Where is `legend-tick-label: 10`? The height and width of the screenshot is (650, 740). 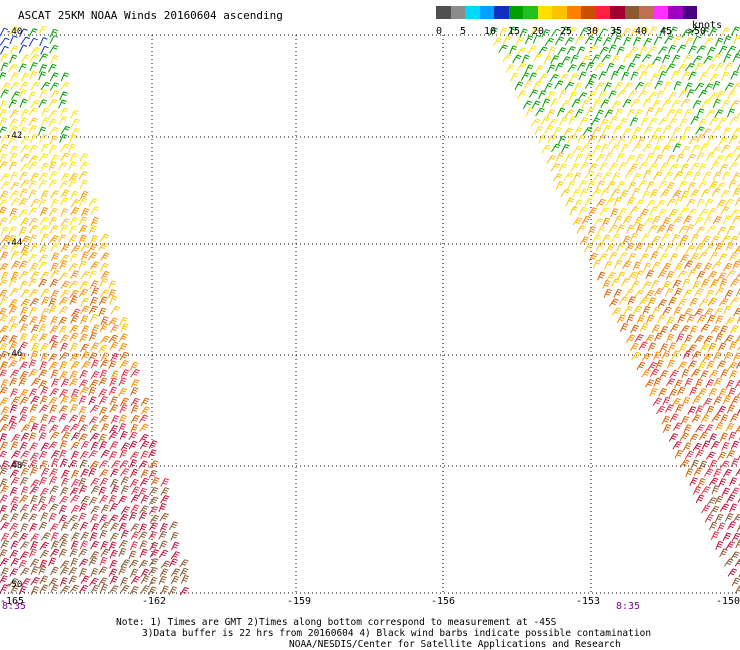 legend-tick-label: 10 is located at coordinates (490, 31).